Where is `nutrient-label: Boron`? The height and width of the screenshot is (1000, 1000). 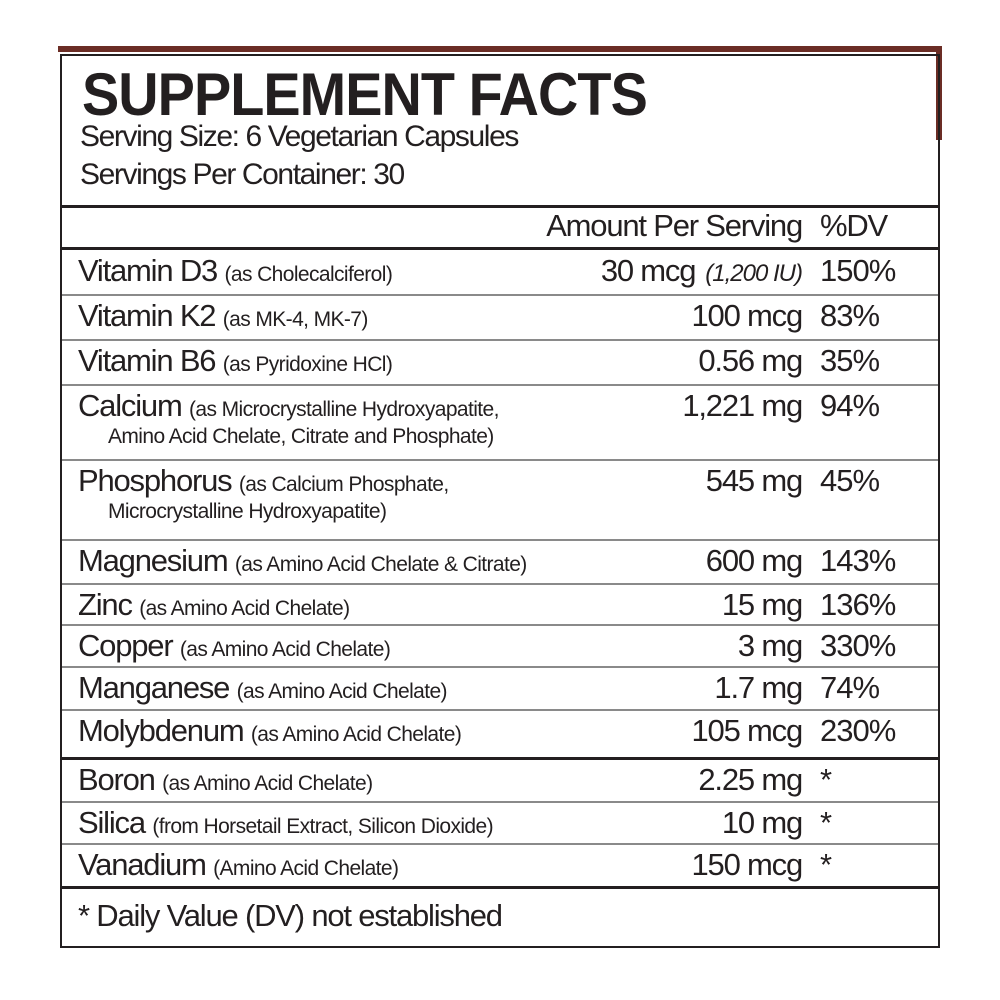 nutrient-label: Boron is located at coordinates (117, 779).